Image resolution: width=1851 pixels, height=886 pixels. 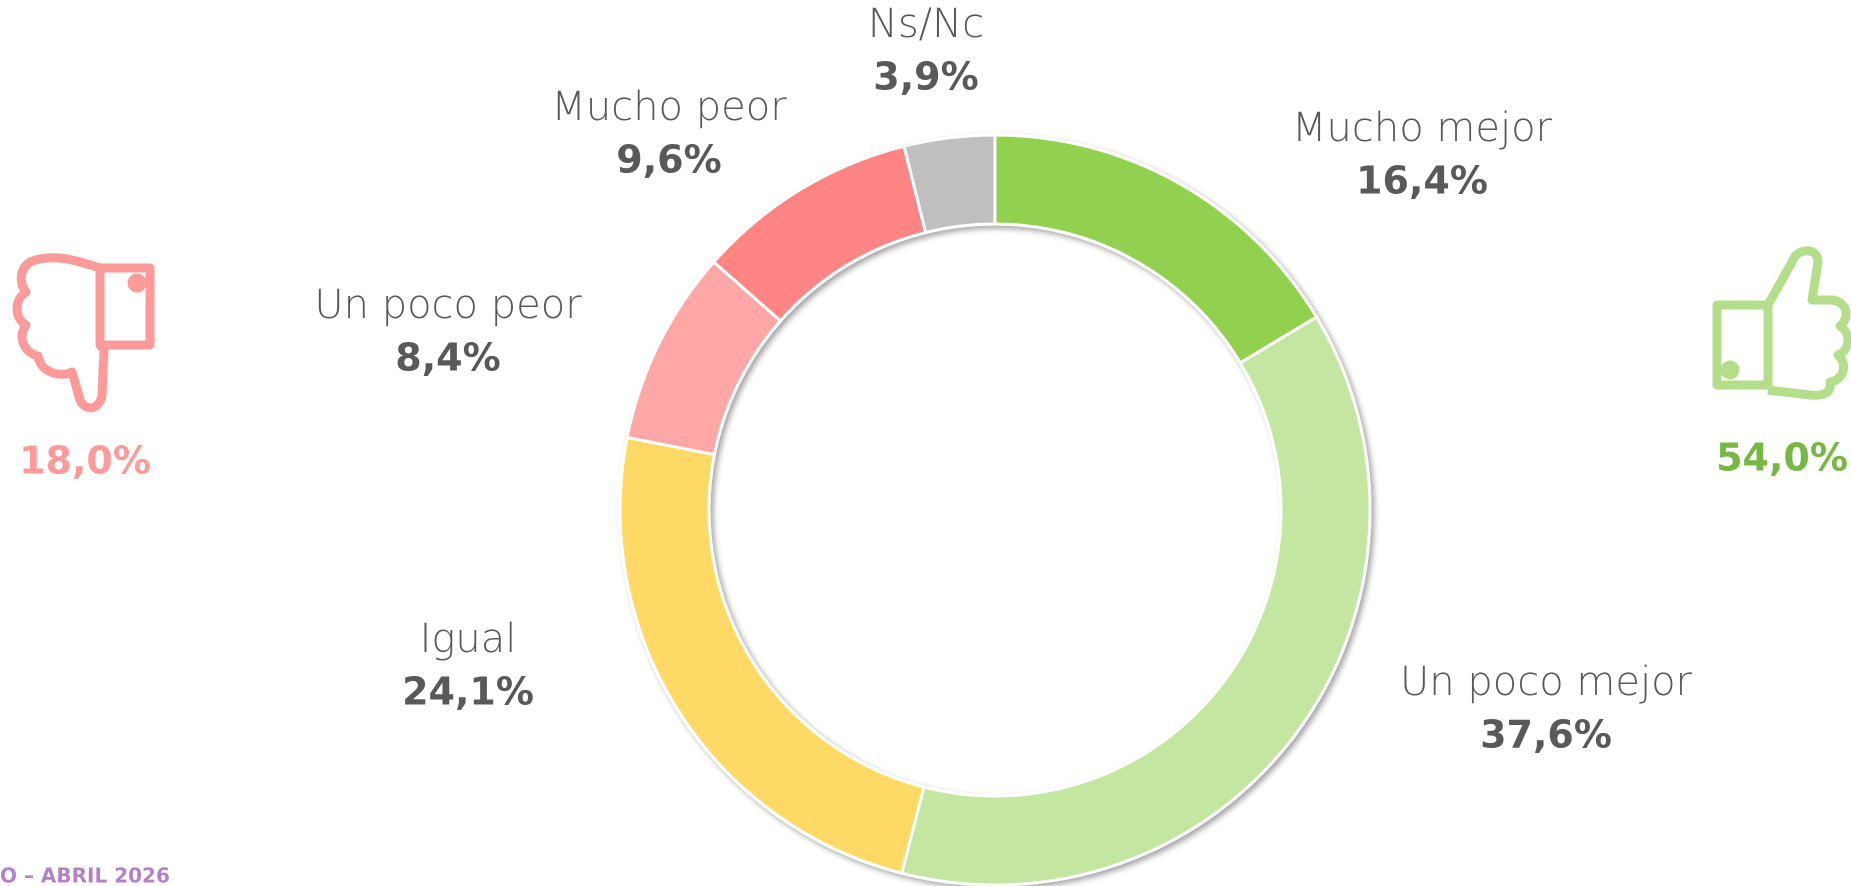 I want to click on category-label: Mucho peor, so click(x=669, y=107).